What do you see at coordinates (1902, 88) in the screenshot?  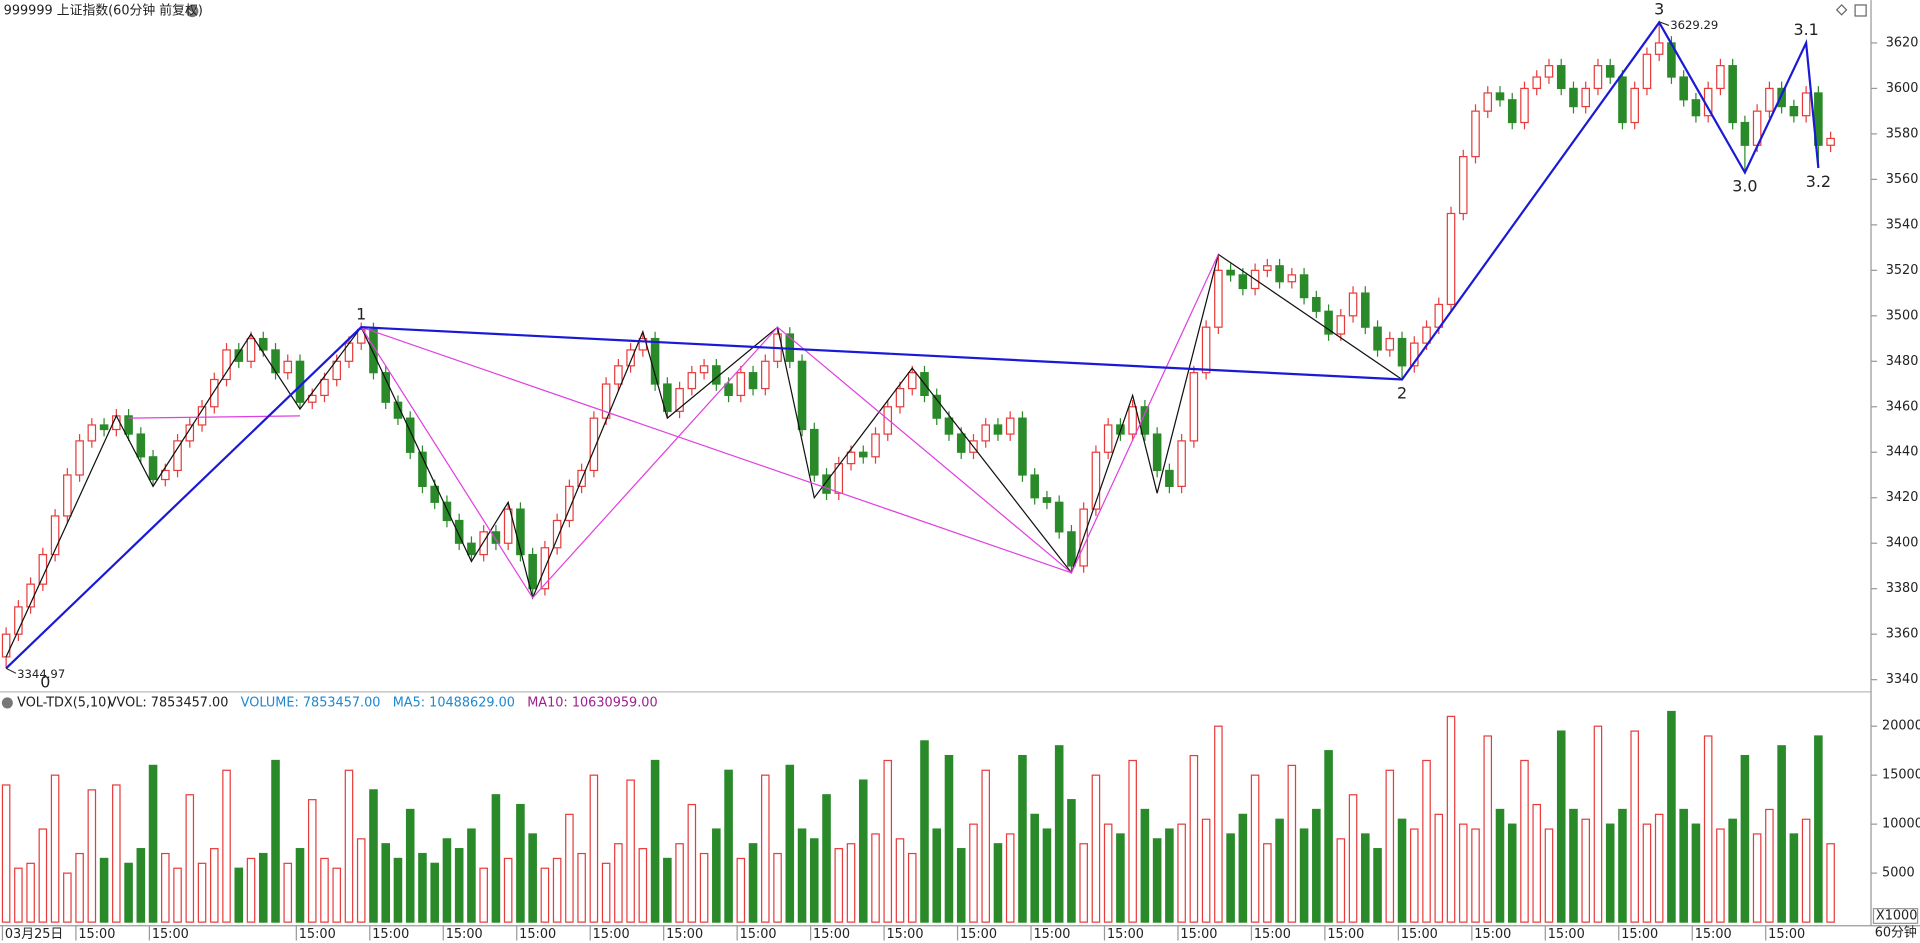 I see `y-tick-label: 3600` at bounding box center [1902, 88].